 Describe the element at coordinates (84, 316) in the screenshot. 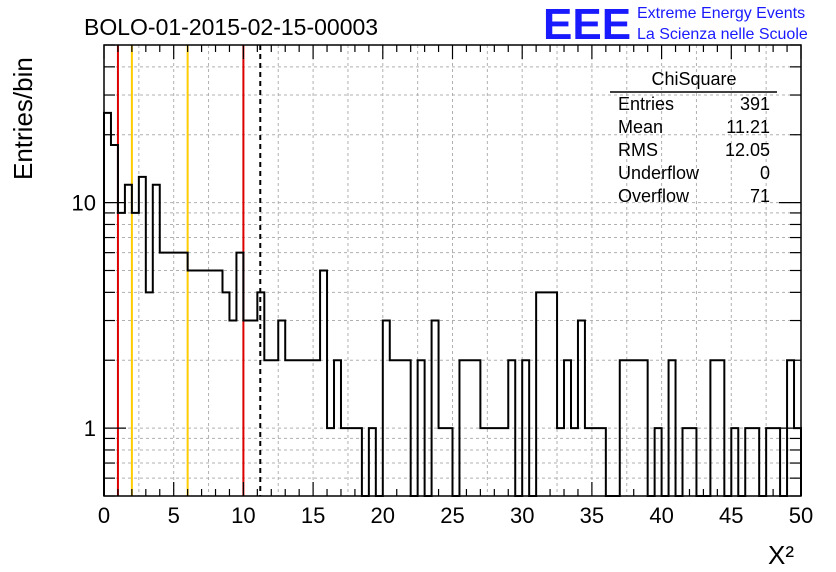

I see `y-tick-labels: 1 10` at that location.